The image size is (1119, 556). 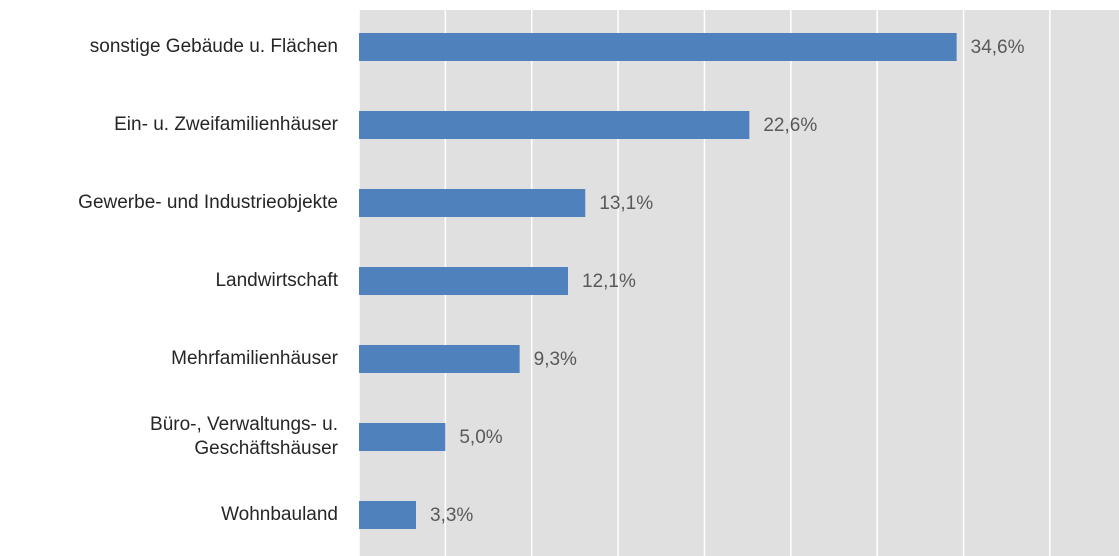 I want to click on data-label: 13,1%, so click(x=626, y=203).